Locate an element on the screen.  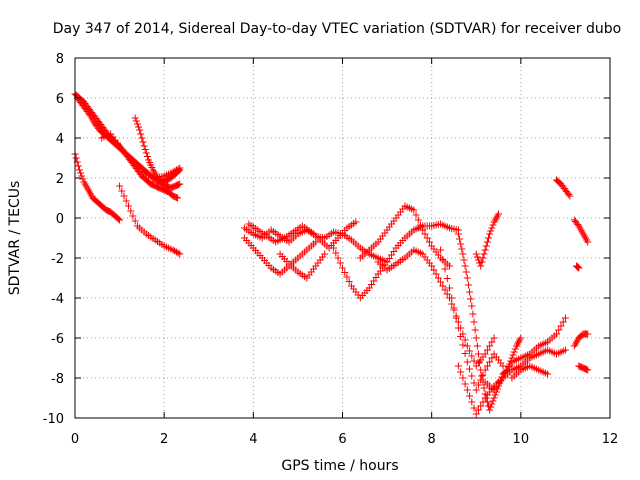
y-tick-label: -10 is located at coordinates (53, 419).